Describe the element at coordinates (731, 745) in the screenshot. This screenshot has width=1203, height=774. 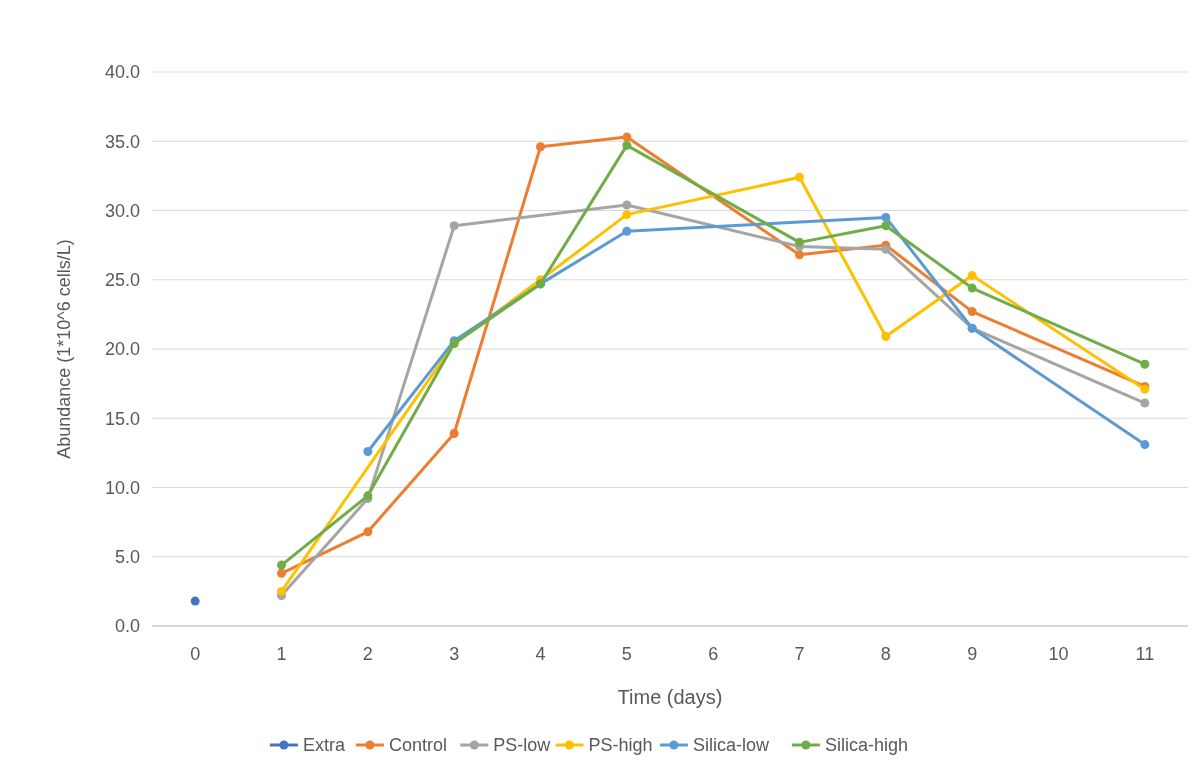
I see `legend-label: Silica-low` at that location.